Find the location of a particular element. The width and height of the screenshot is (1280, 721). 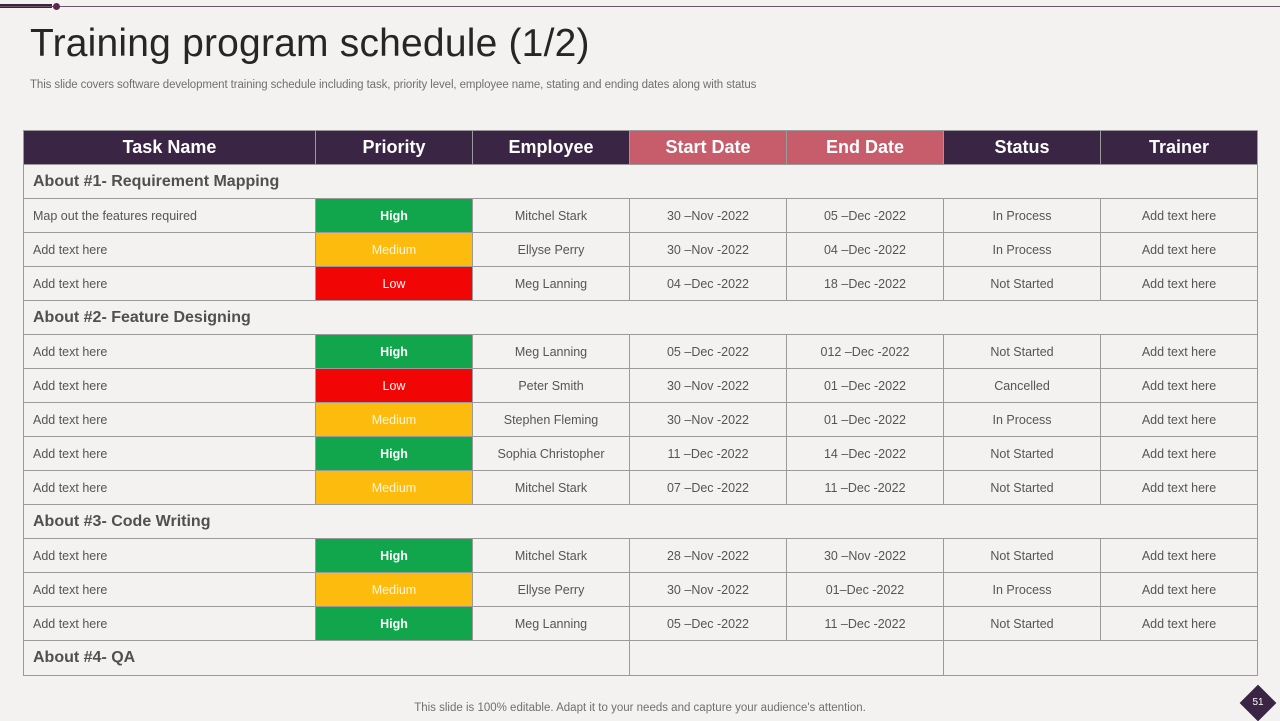

section-row: About #2- Feature Designing is located at coordinates (640, 317).